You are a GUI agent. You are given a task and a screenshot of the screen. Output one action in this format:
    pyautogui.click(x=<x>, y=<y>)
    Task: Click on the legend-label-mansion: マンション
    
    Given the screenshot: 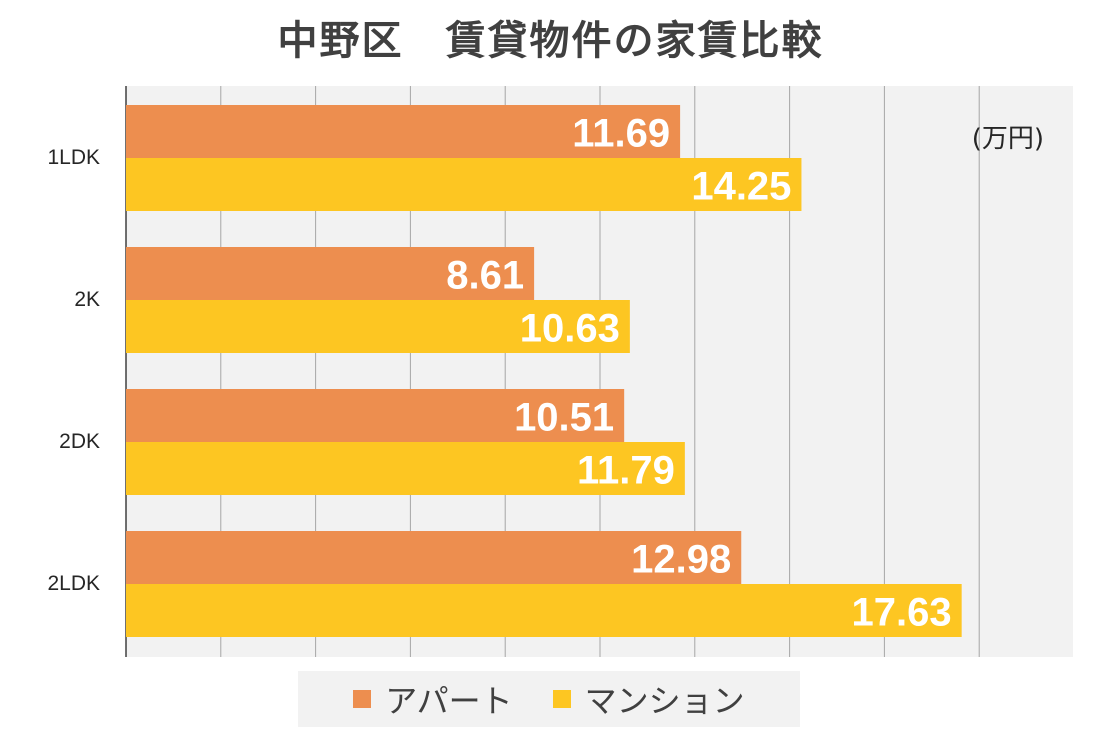 What is the action you would take?
    pyautogui.click(x=664, y=701)
    